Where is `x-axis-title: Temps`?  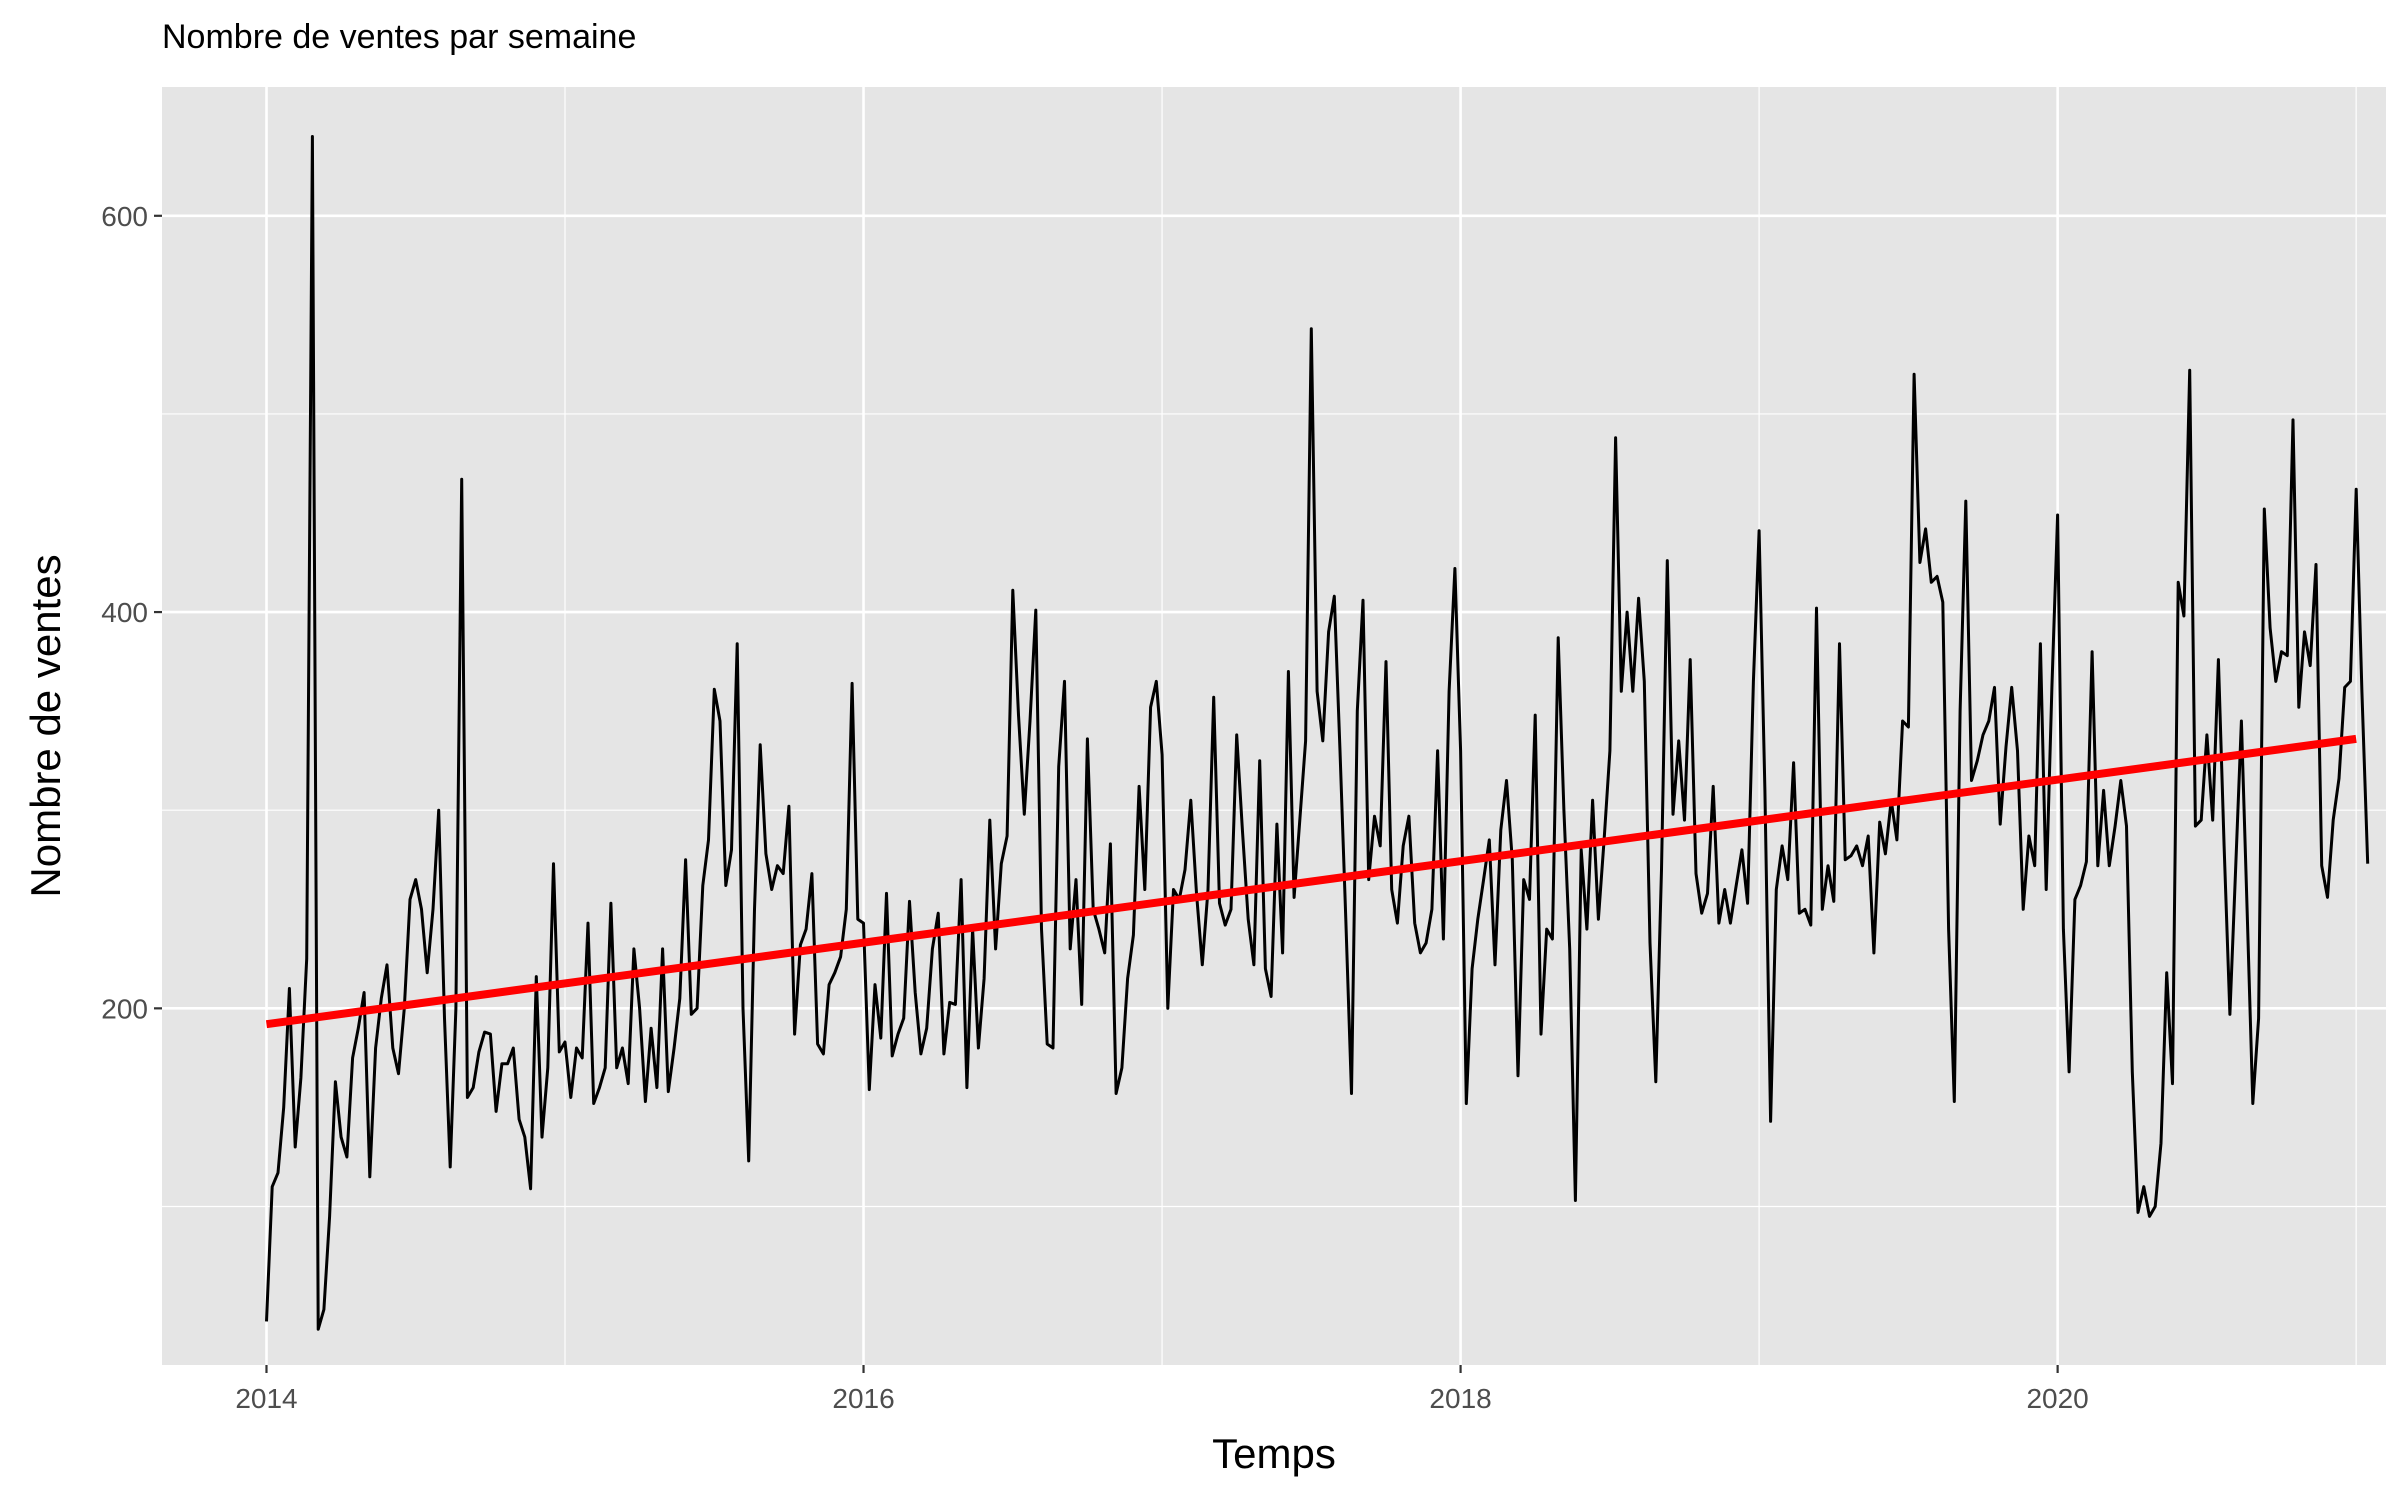
x-axis-title: Temps is located at coordinates (1274, 1453).